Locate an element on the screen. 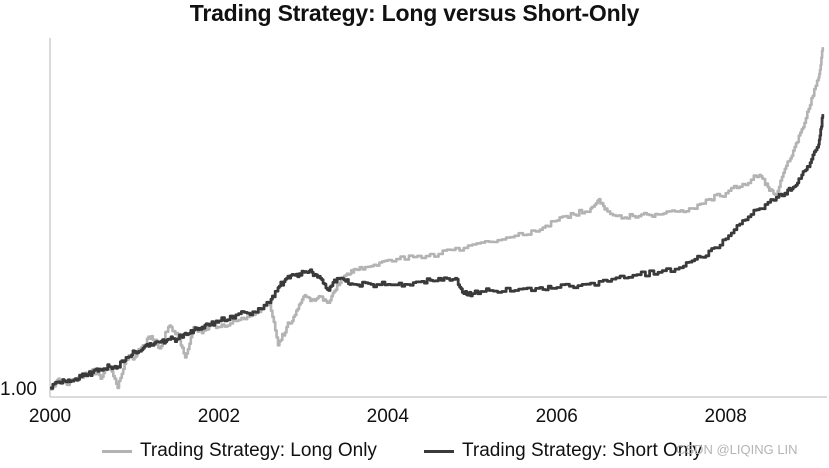 The height and width of the screenshot is (468, 829). x-tick-label-2002: 2002 is located at coordinates (219, 416).